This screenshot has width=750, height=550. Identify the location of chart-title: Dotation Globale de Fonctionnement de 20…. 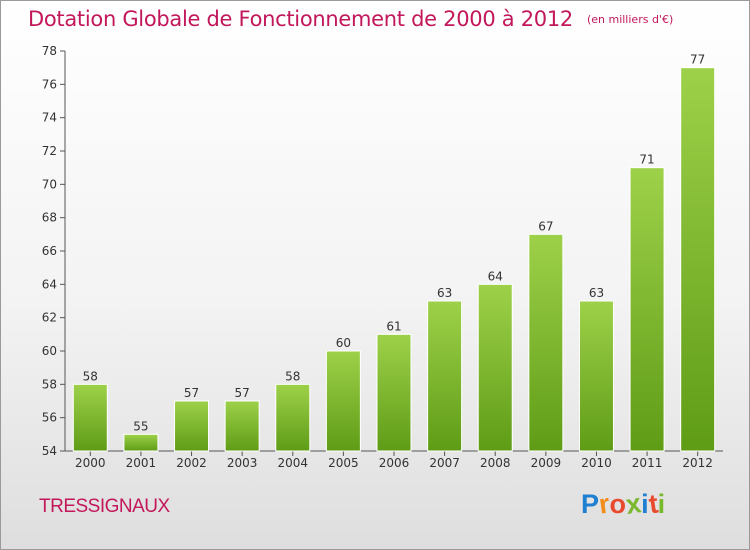
(300, 19).